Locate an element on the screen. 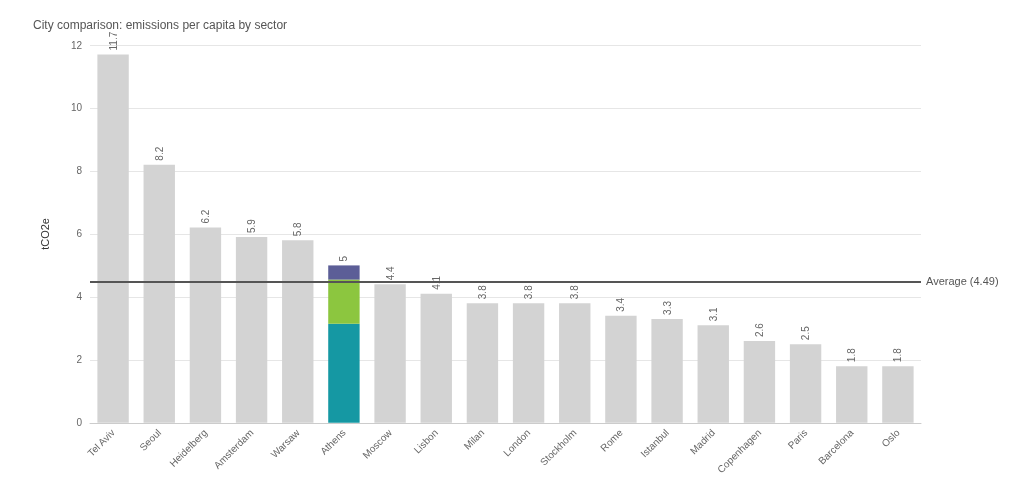 The height and width of the screenshot is (477, 1031). y-tick-label: 12 is located at coordinates (76, 45).